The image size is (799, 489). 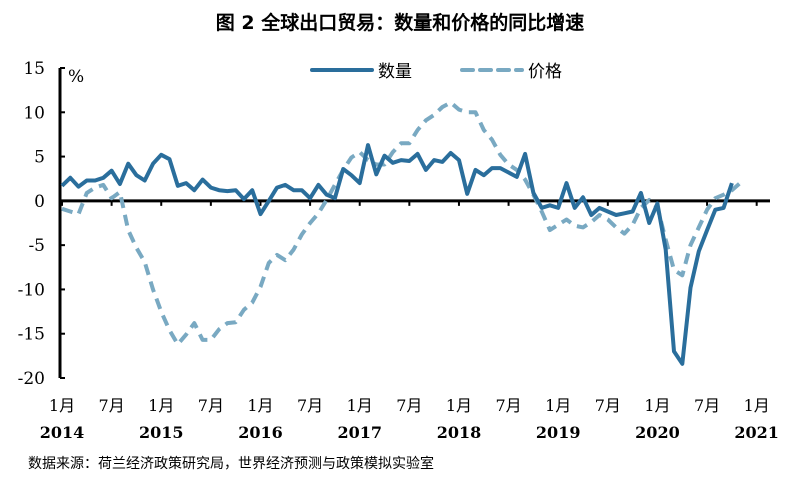 What do you see at coordinates (260, 432) in the screenshot?
I see `x-year-label: 2016` at bounding box center [260, 432].